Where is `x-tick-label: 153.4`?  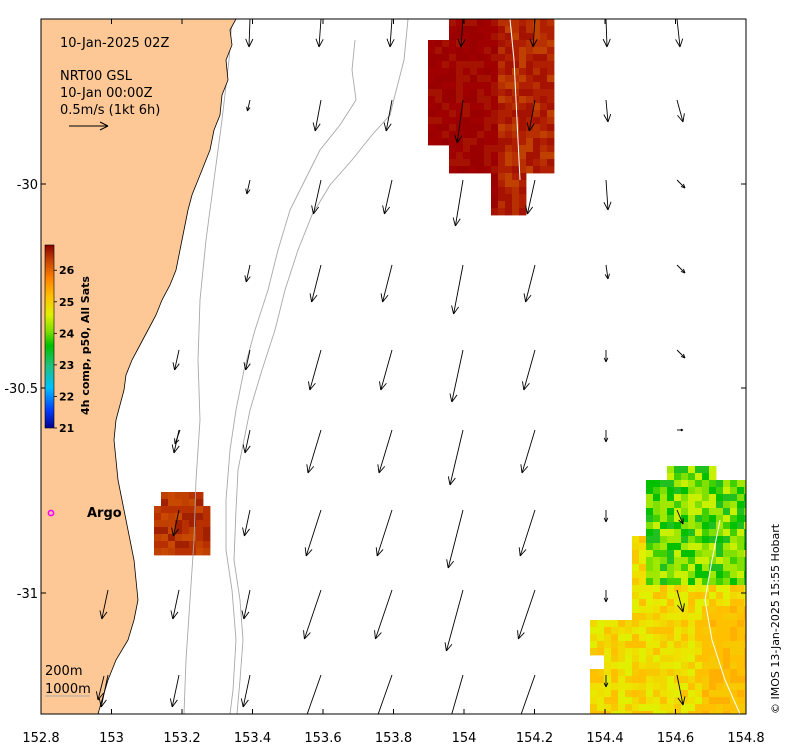
x-tick-label: 153.4 is located at coordinates (252, 738).